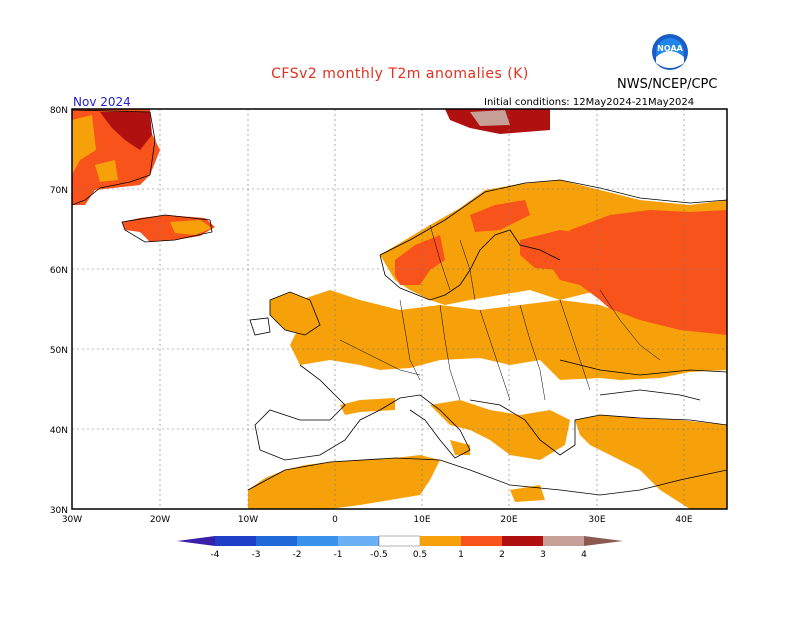  I want to click on forecast-month: Nov 2024, so click(102, 102).